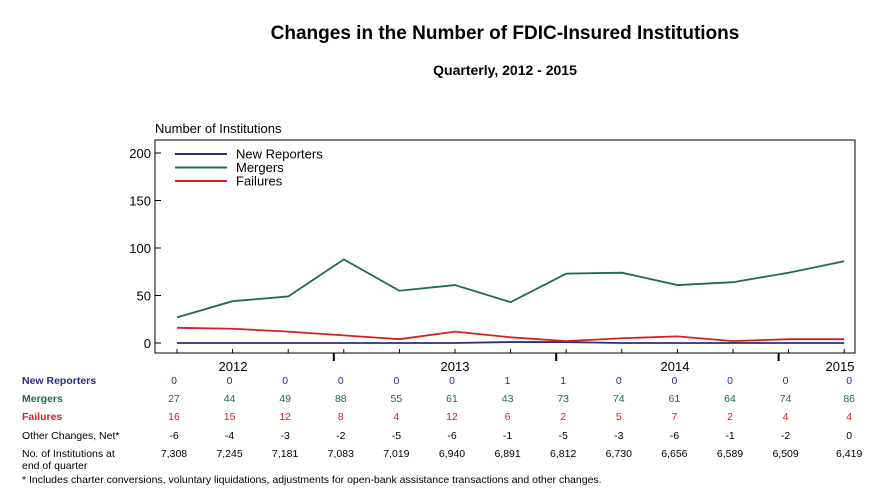 The width and height of the screenshot is (887, 504). I want to click on table-cell: 7,019, so click(396, 454).